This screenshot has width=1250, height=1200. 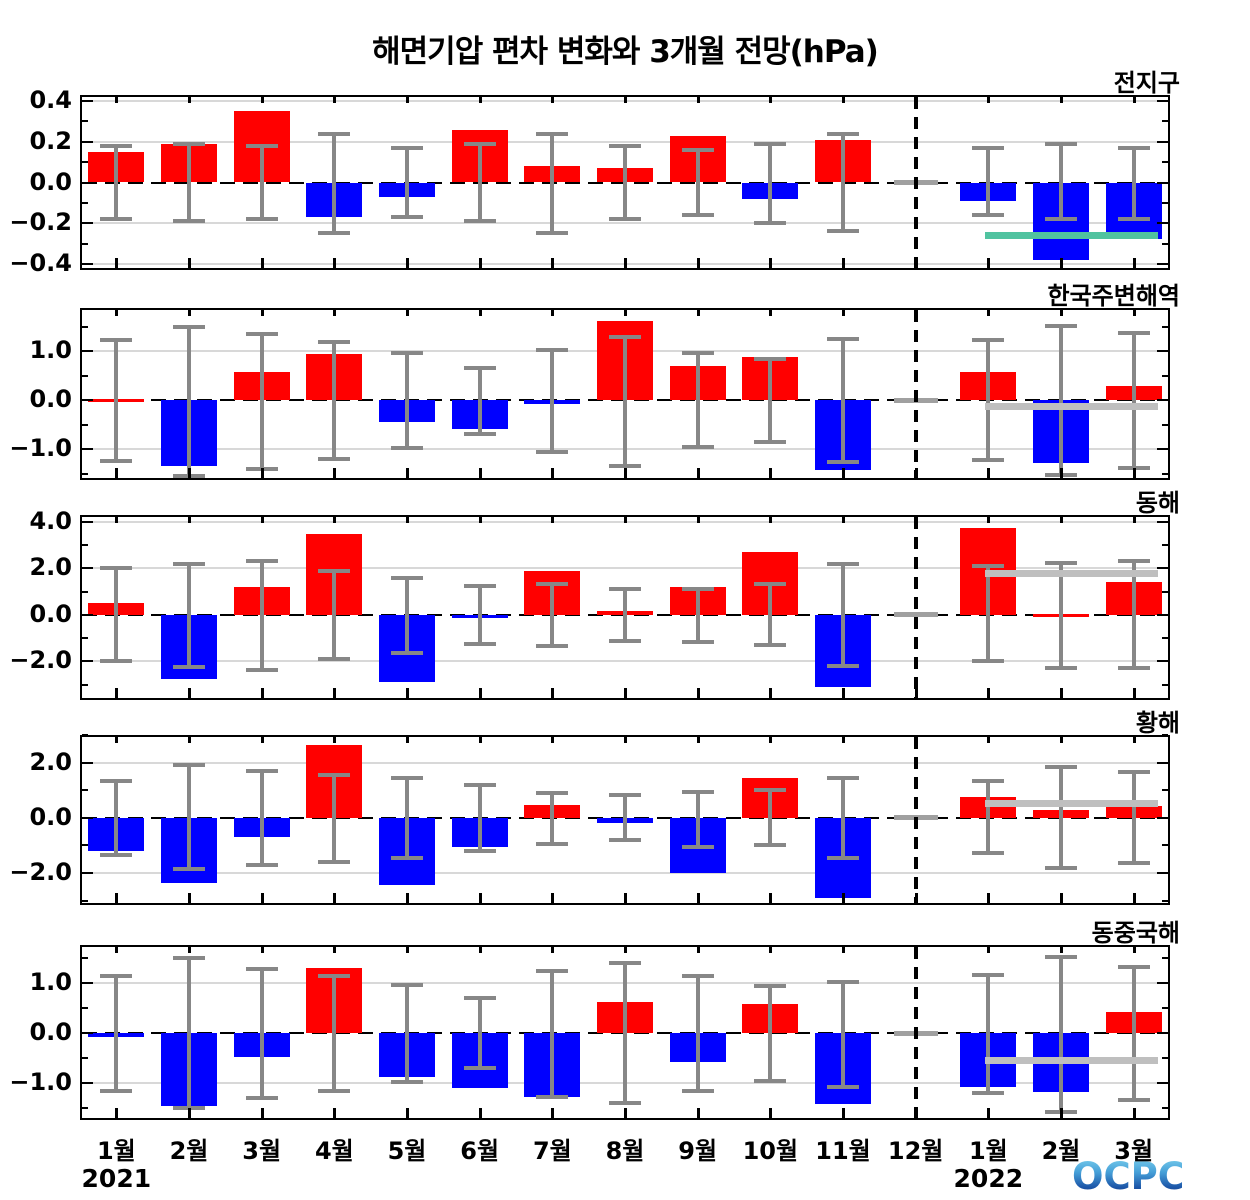 I want to click on y-tick-label: −2.0, so click(x=40, y=660).